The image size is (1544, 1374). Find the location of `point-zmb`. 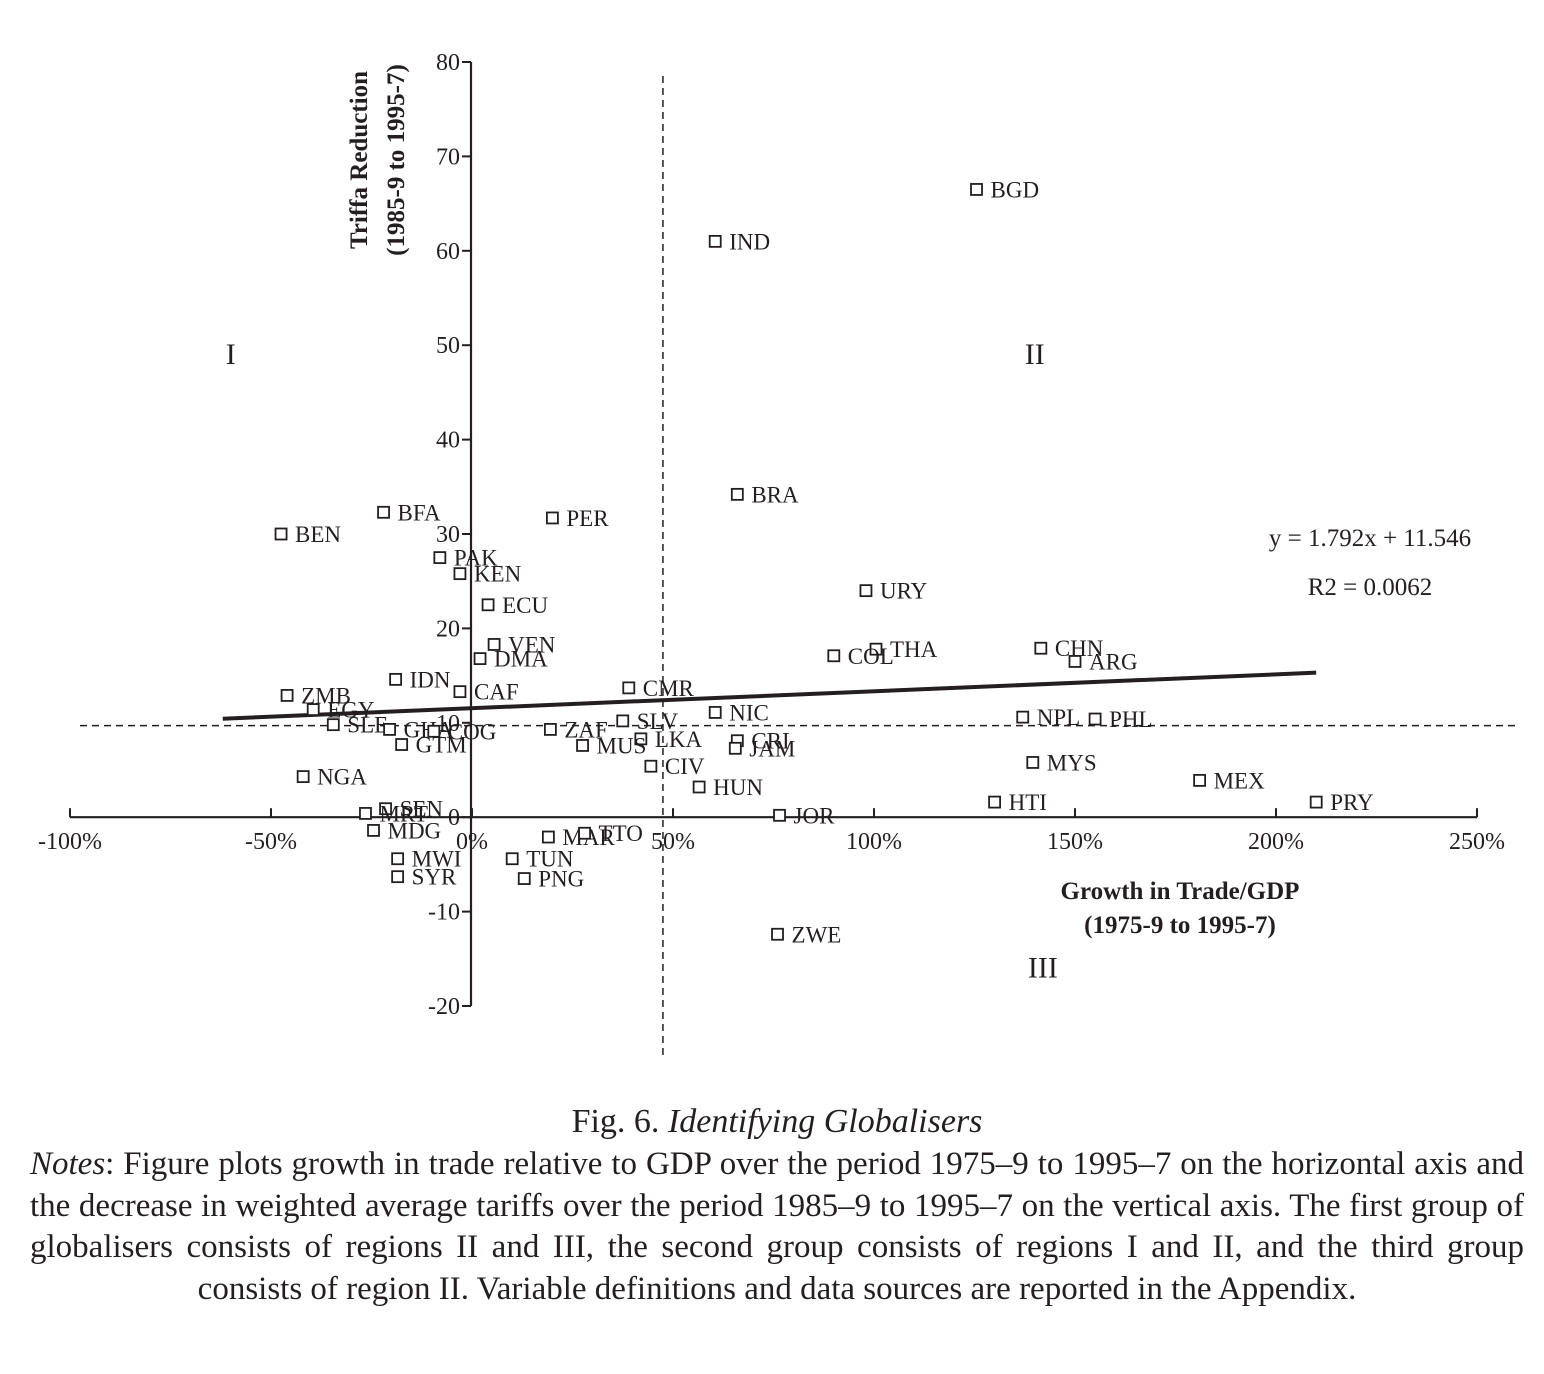

point-zmb is located at coordinates (287, 695).